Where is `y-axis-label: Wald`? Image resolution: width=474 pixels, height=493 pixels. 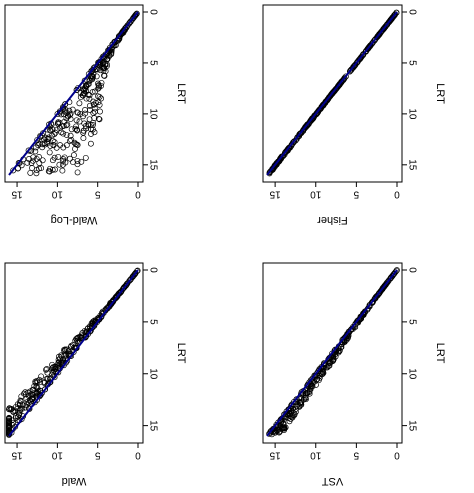 y-axis-label: Wald is located at coordinates (74, 481).